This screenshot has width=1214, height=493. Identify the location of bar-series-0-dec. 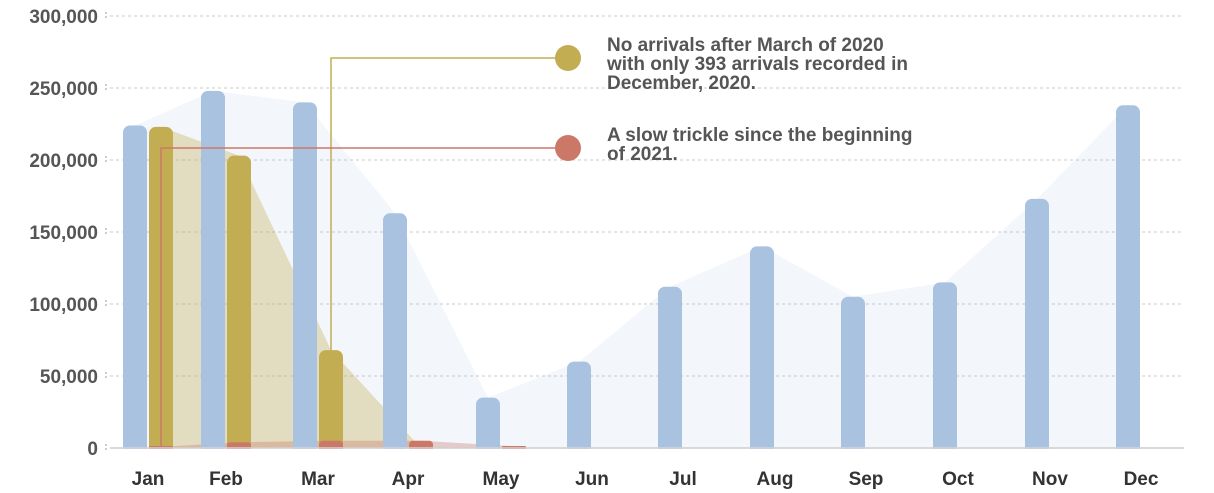
(1128, 279).